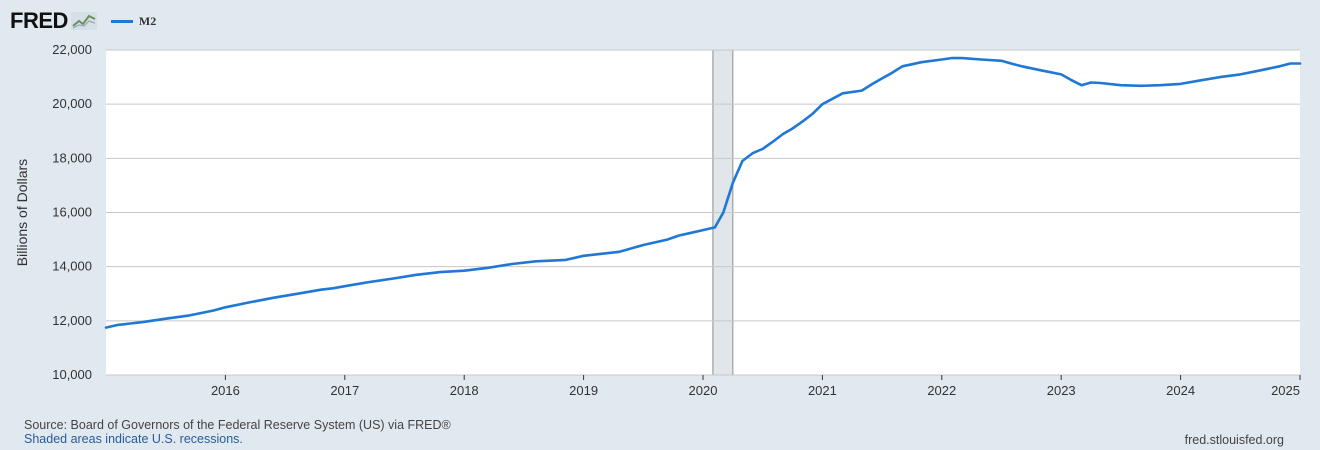 Image resolution: width=1320 pixels, height=450 pixels. What do you see at coordinates (133, 439) in the screenshot?
I see `recession-note: Shaded areas indicate U.S. recessions.` at bounding box center [133, 439].